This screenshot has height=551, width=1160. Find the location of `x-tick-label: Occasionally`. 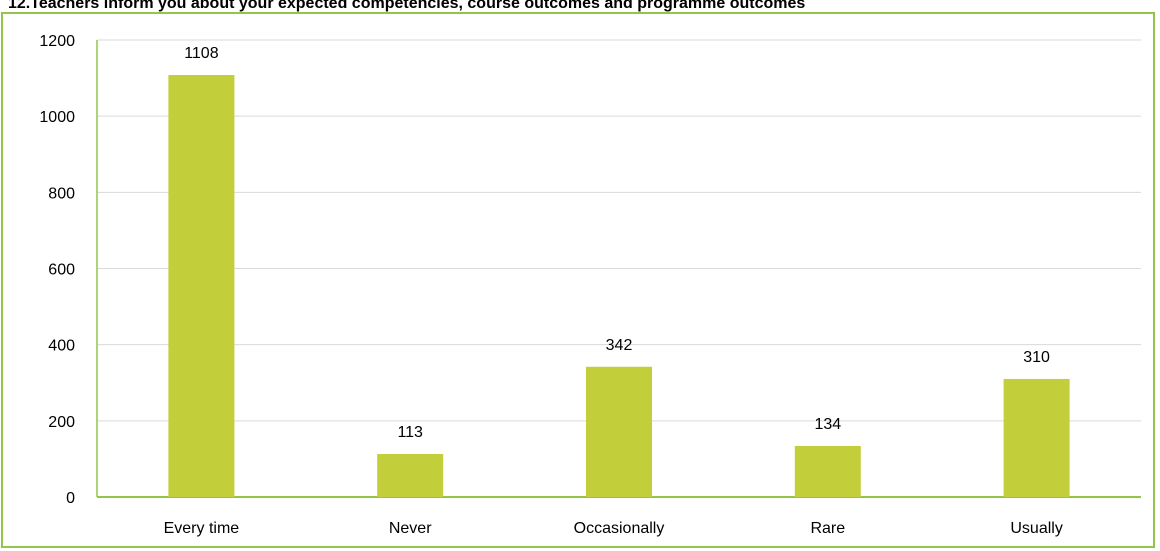

x-tick-label: Occasionally is located at coordinates (619, 528).